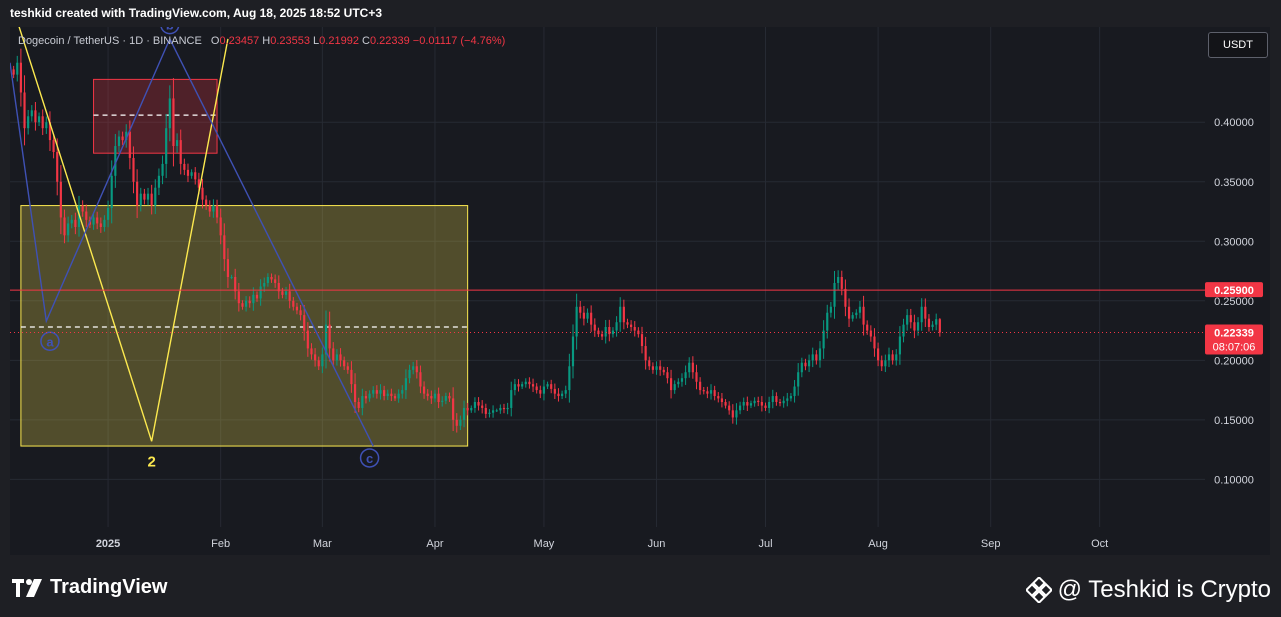  What do you see at coordinates (991, 544) in the screenshot?
I see `date-tick-label: Sep` at bounding box center [991, 544].